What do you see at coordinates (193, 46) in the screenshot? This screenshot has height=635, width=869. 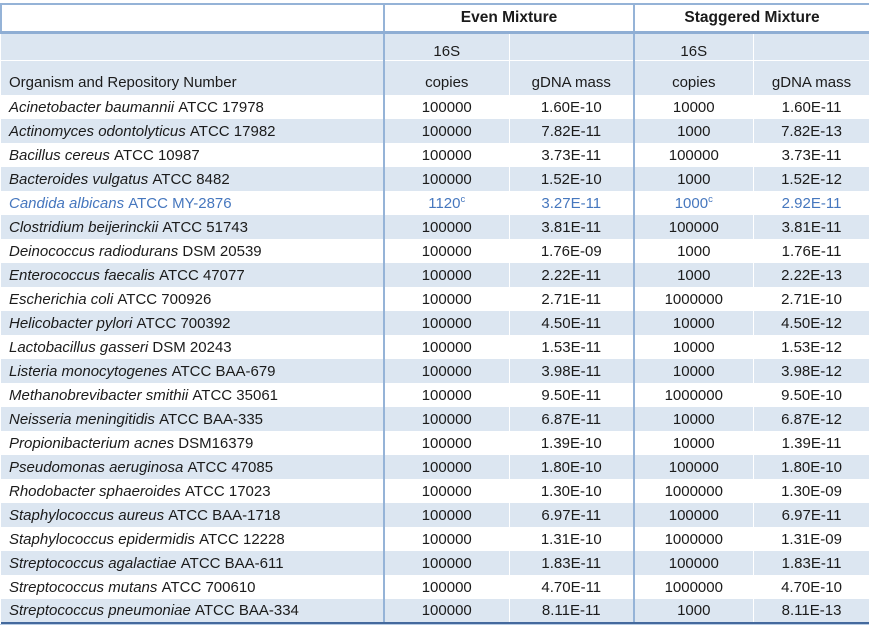 I see `organism-header-spacer` at bounding box center [193, 46].